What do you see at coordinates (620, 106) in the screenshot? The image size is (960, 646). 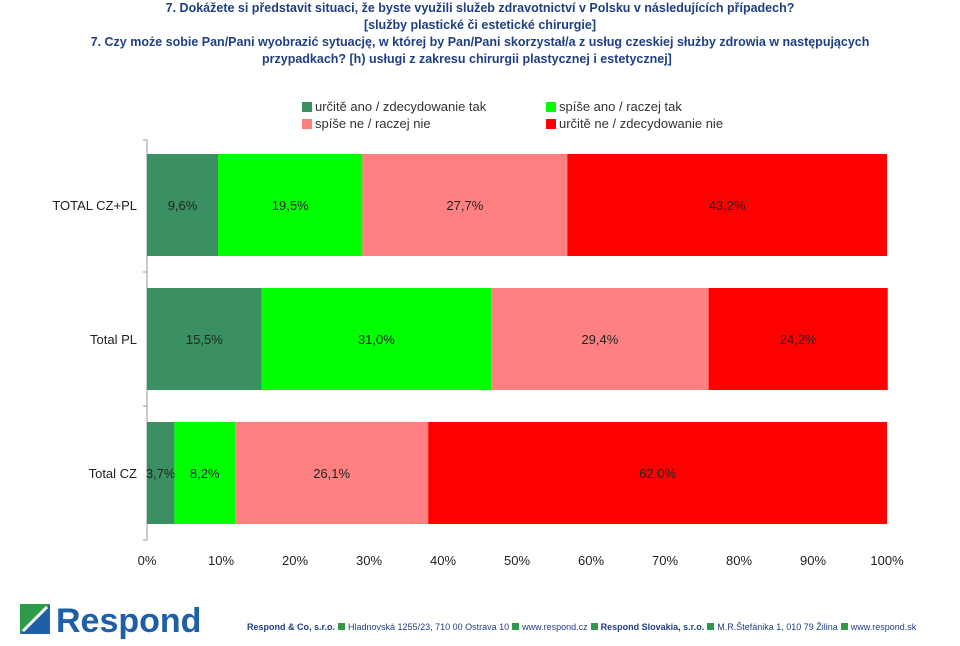 I see `legend-label: spíše ano / raczej tak` at bounding box center [620, 106].